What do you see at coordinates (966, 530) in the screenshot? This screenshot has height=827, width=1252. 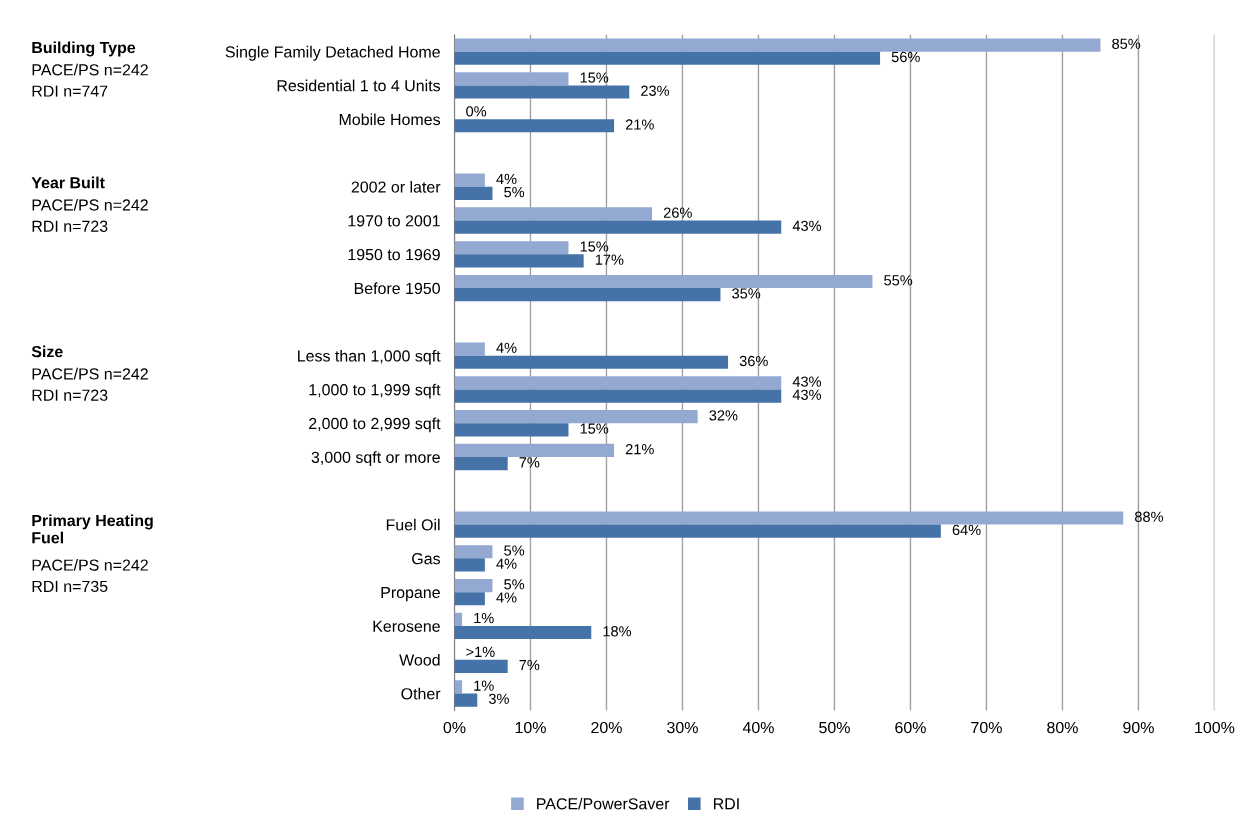 I see `data-label: 64%` at bounding box center [966, 530].